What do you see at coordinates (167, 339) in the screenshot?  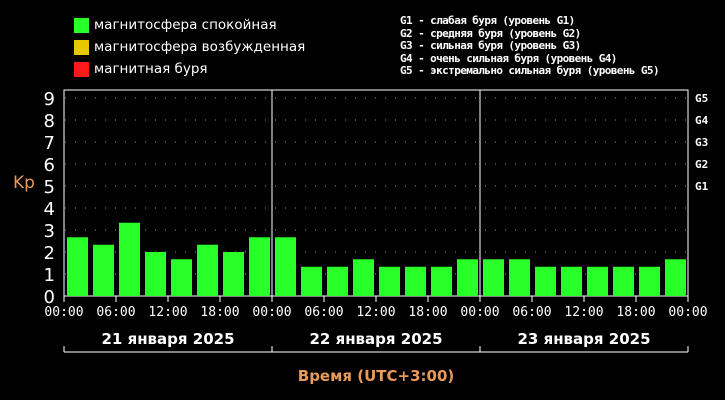 I see `day-label: 21 января 2025` at bounding box center [167, 339].